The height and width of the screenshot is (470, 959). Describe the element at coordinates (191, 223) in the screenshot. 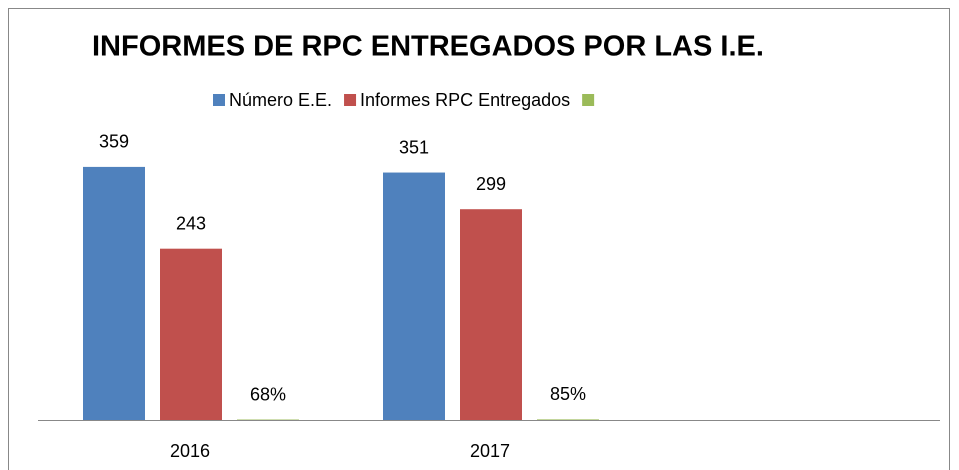

I see `data-label: 243` at that location.